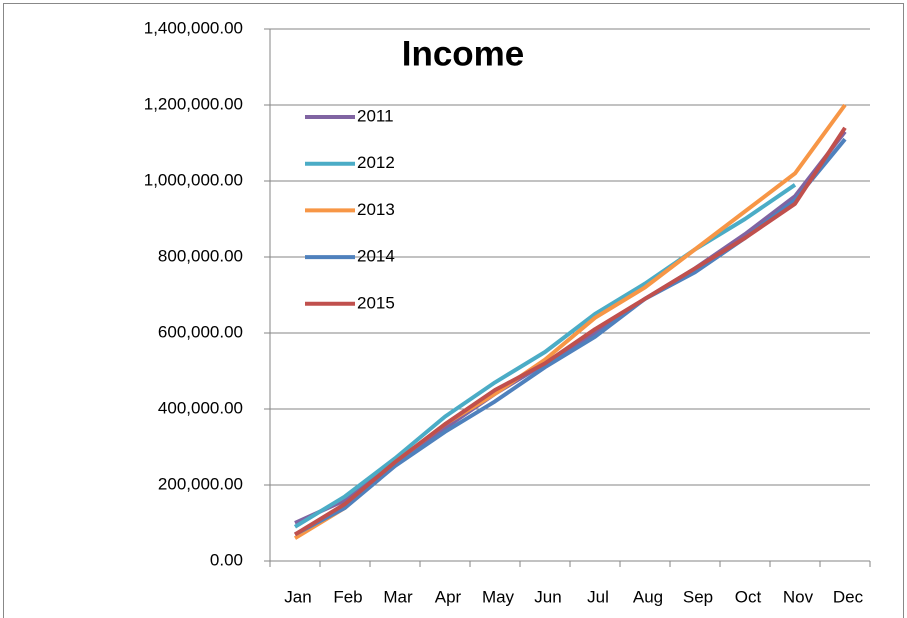 This screenshot has width=907, height=618. Describe the element at coordinates (376, 209) in the screenshot. I see `legend-label: 2013` at that location.